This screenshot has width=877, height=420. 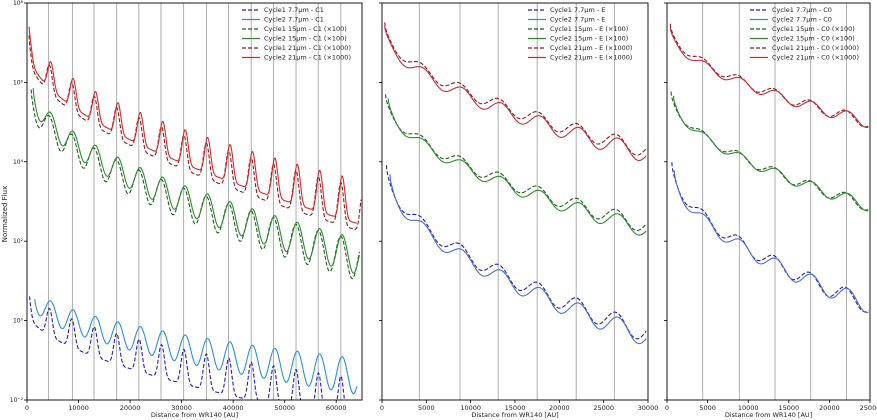 What do you see at coordinates (589, 39) in the screenshot?
I see `legend-label: Cycle2 15μm - E (×100)` at bounding box center [589, 39].